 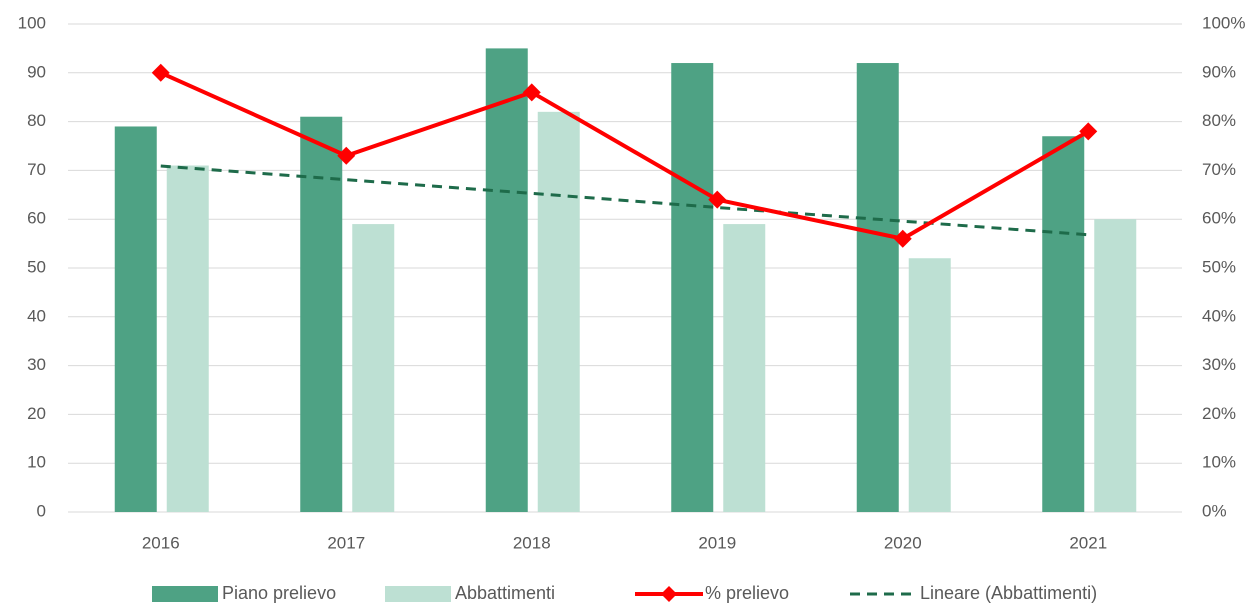 I want to click on legend-label: Piano prelievo, so click(x=279, y=593).